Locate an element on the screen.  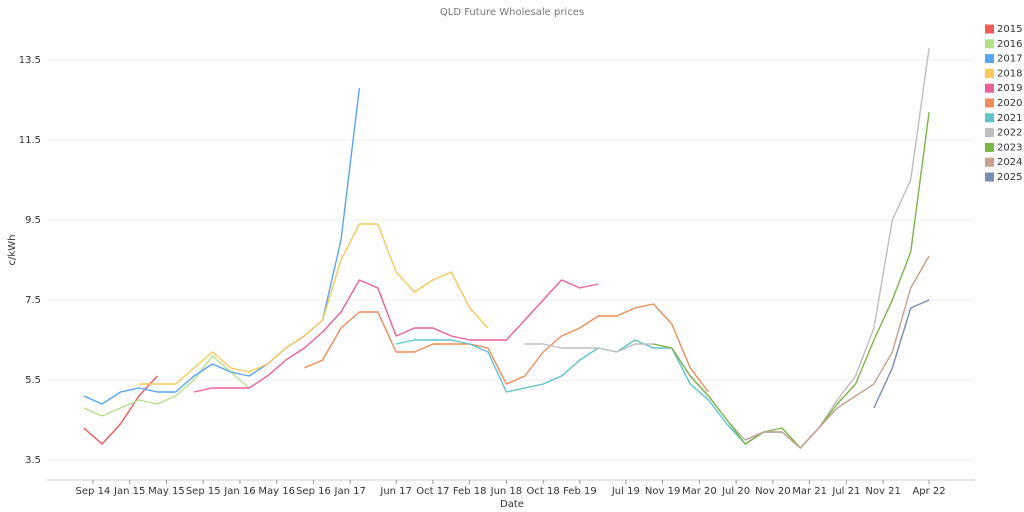
x-tick-label: Jun 18 is located at coordinates (506, 491).